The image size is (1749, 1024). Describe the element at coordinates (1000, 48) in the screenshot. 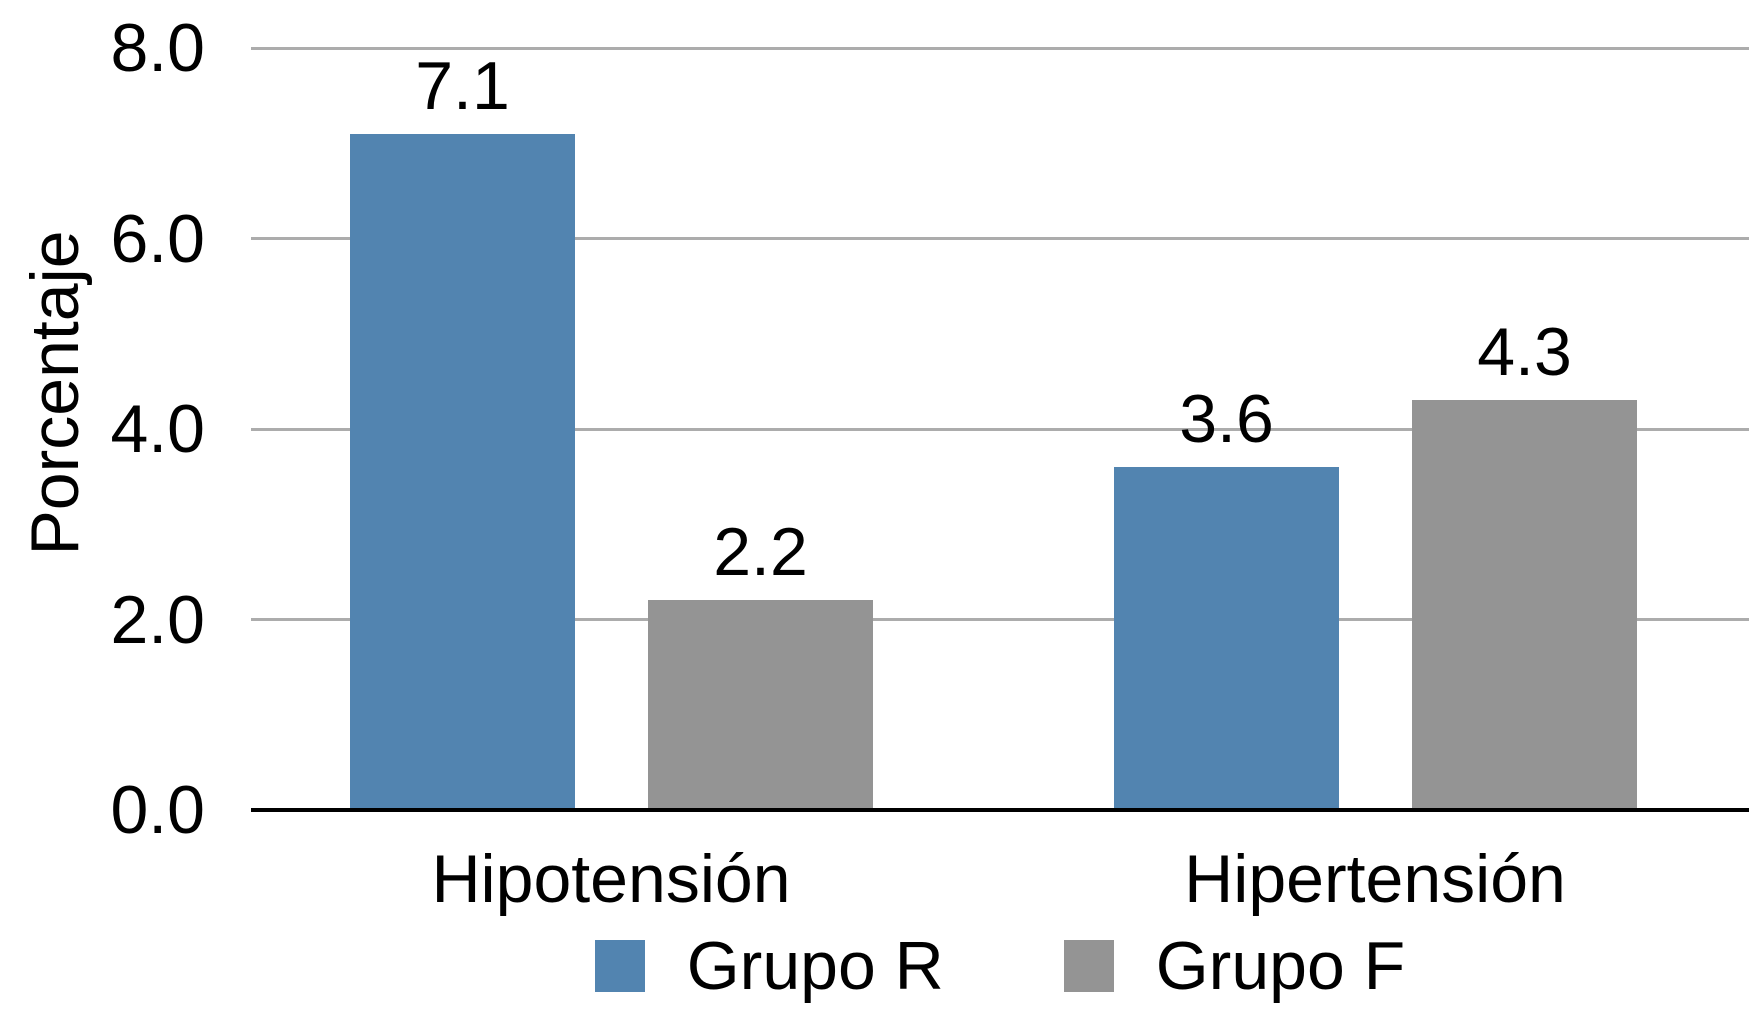

I see `gridline-y-8.0` at that location.